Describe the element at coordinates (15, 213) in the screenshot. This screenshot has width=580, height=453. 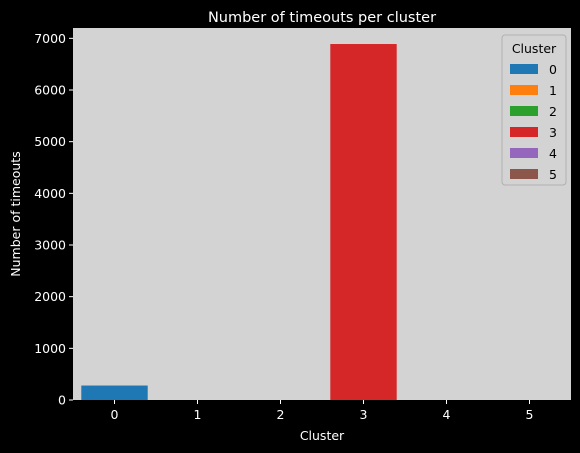
I see `y-axis-label: Number of timeouts` at that location.